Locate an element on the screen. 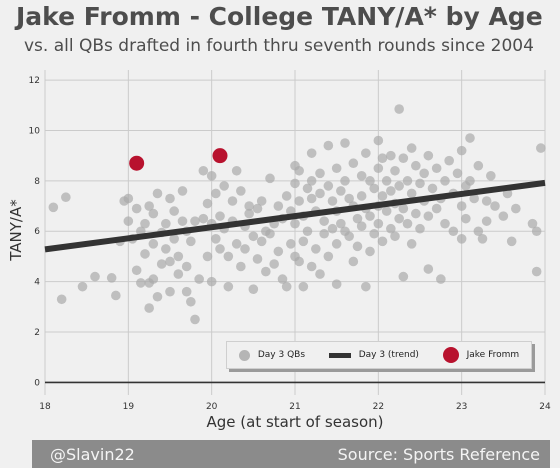  x-tick-label: 24 is located at coordinates (545, 407).